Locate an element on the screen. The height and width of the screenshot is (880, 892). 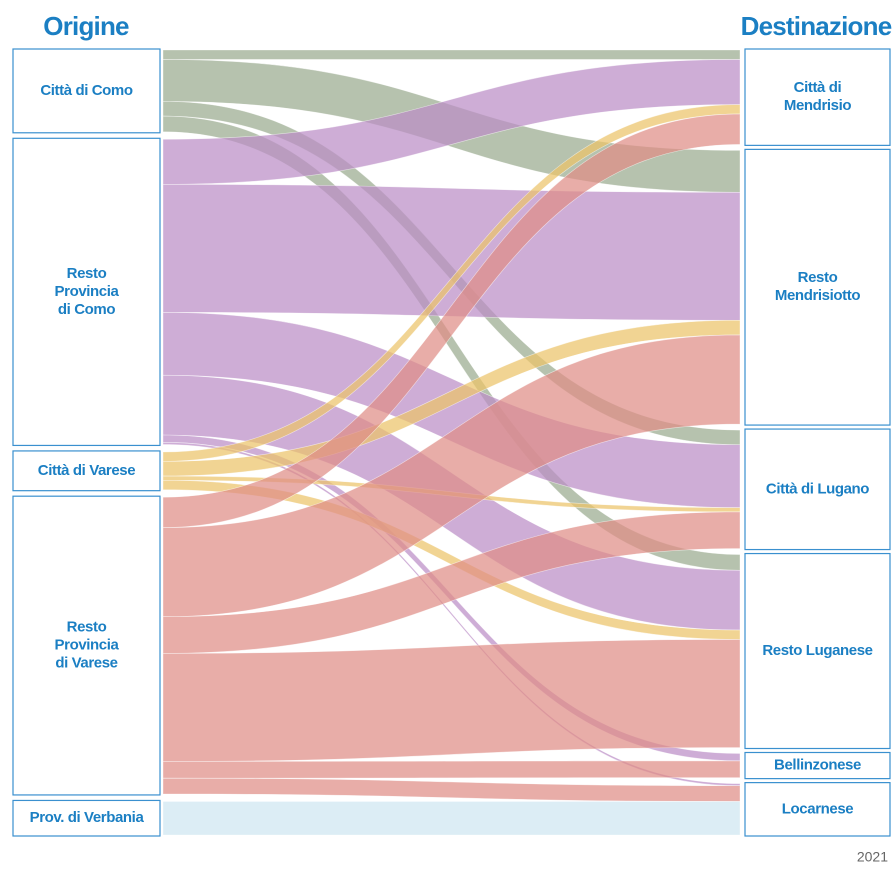
target-label: Bellinzonese is located at coordinates (817, 765).